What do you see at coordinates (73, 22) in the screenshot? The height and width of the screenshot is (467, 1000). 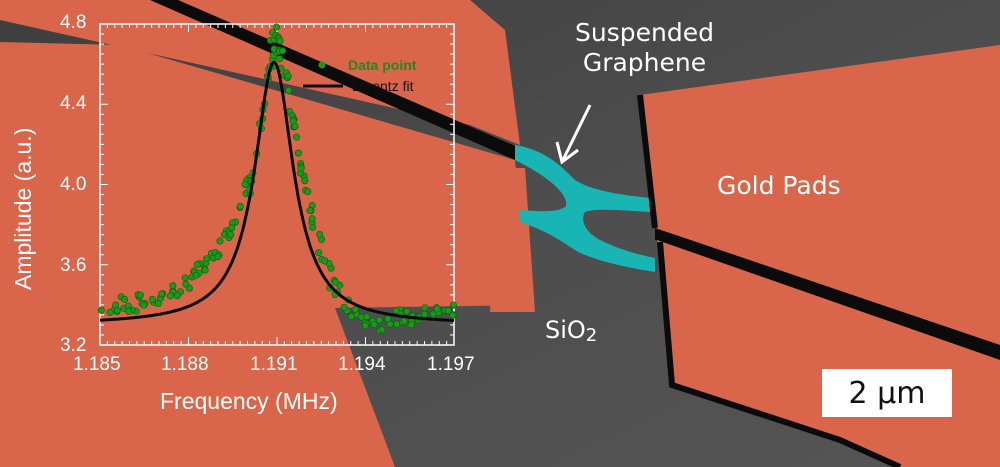 I see `y-tick: 4.8` at bounding box center [73, 22].